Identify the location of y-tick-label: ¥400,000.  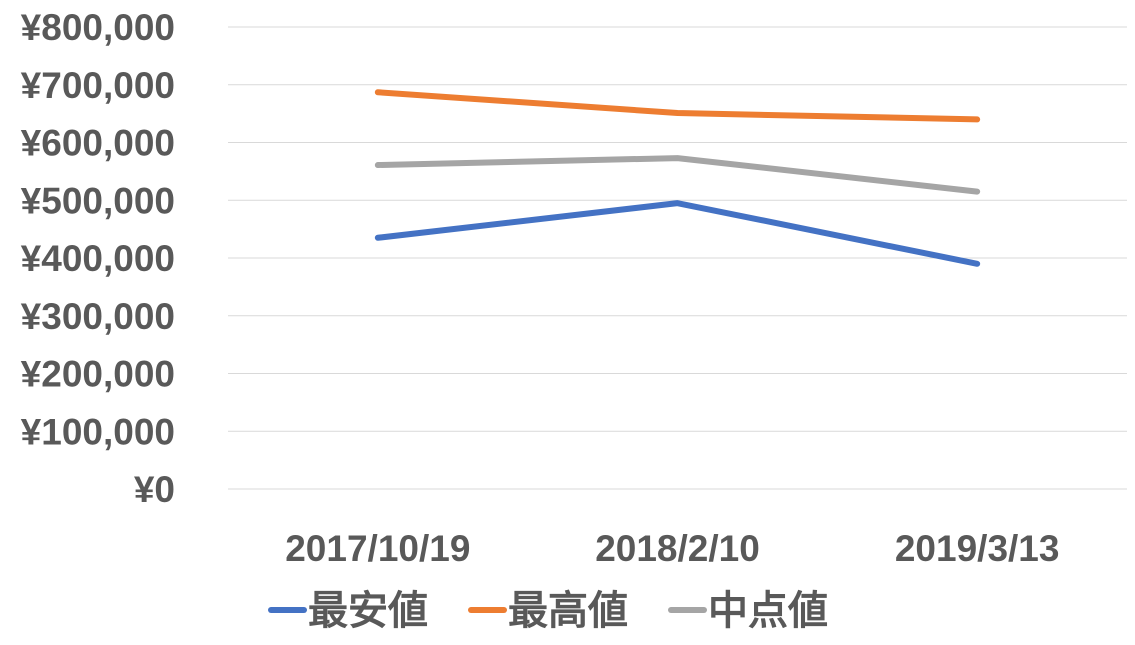
(98, 258).